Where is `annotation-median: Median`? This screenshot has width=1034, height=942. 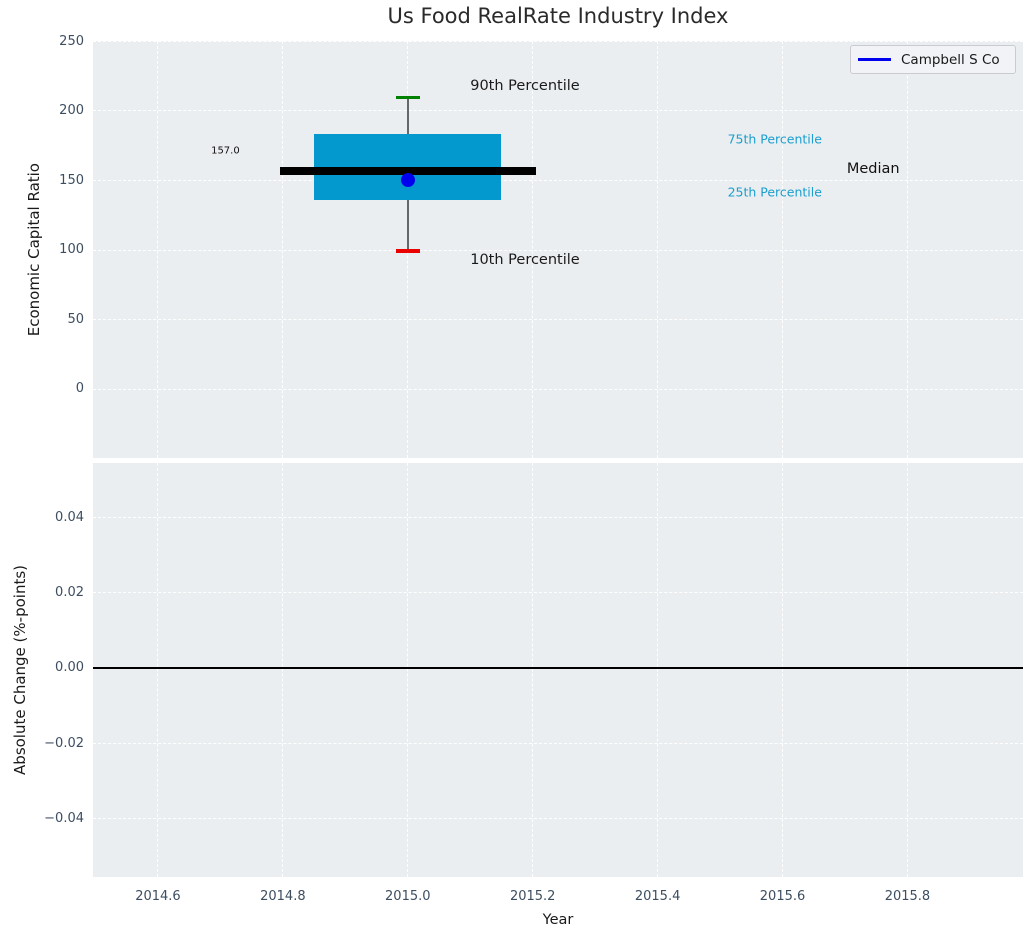
annotation-median: Median is located at coordinates (873, 168).